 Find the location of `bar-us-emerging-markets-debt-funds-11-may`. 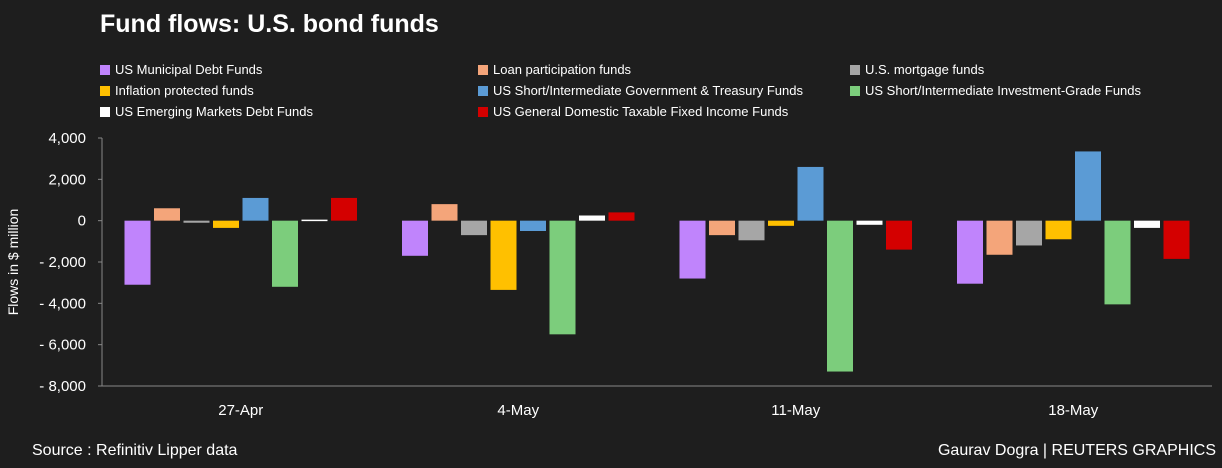

bar-us-emerging-markets-debt-funds-11-may is located at coordinates (869, 222).